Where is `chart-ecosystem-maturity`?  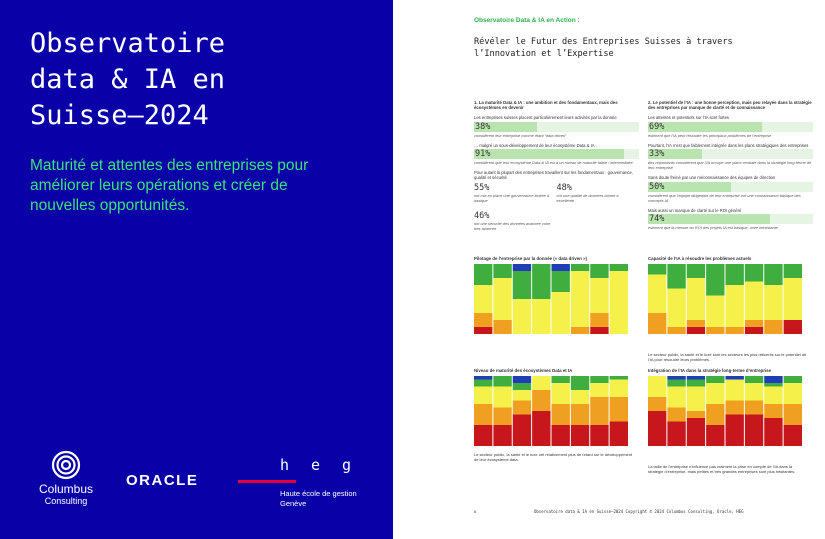
chart-ecosystem-maturity is located at coordinates (551, 411).